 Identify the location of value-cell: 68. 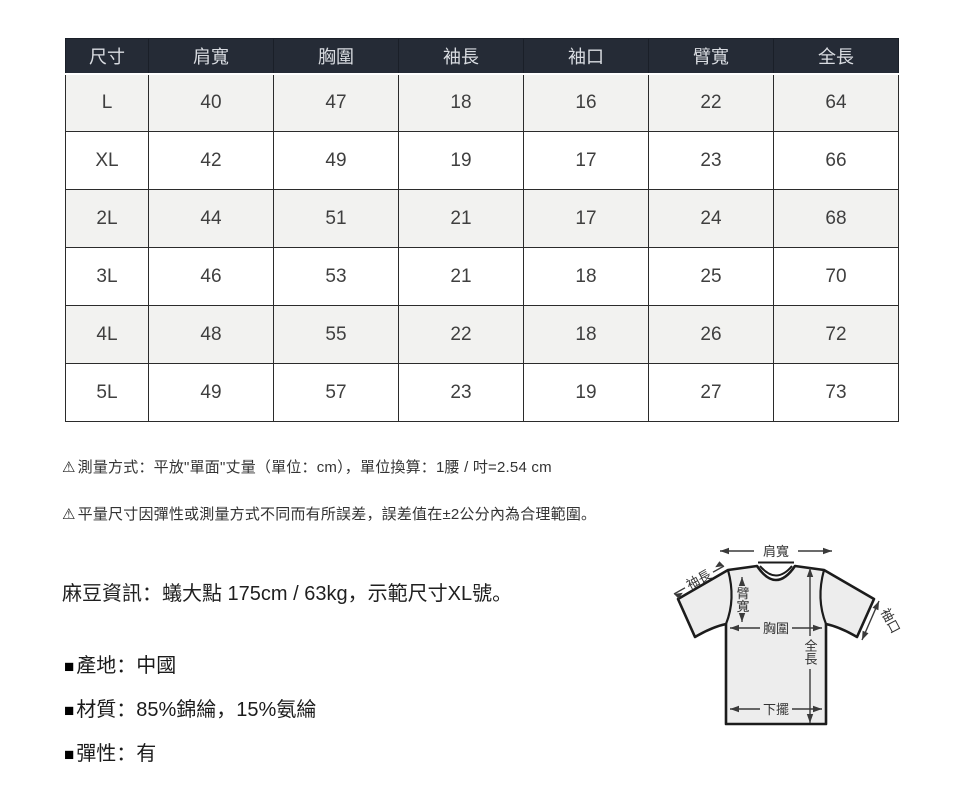
(836, 218).